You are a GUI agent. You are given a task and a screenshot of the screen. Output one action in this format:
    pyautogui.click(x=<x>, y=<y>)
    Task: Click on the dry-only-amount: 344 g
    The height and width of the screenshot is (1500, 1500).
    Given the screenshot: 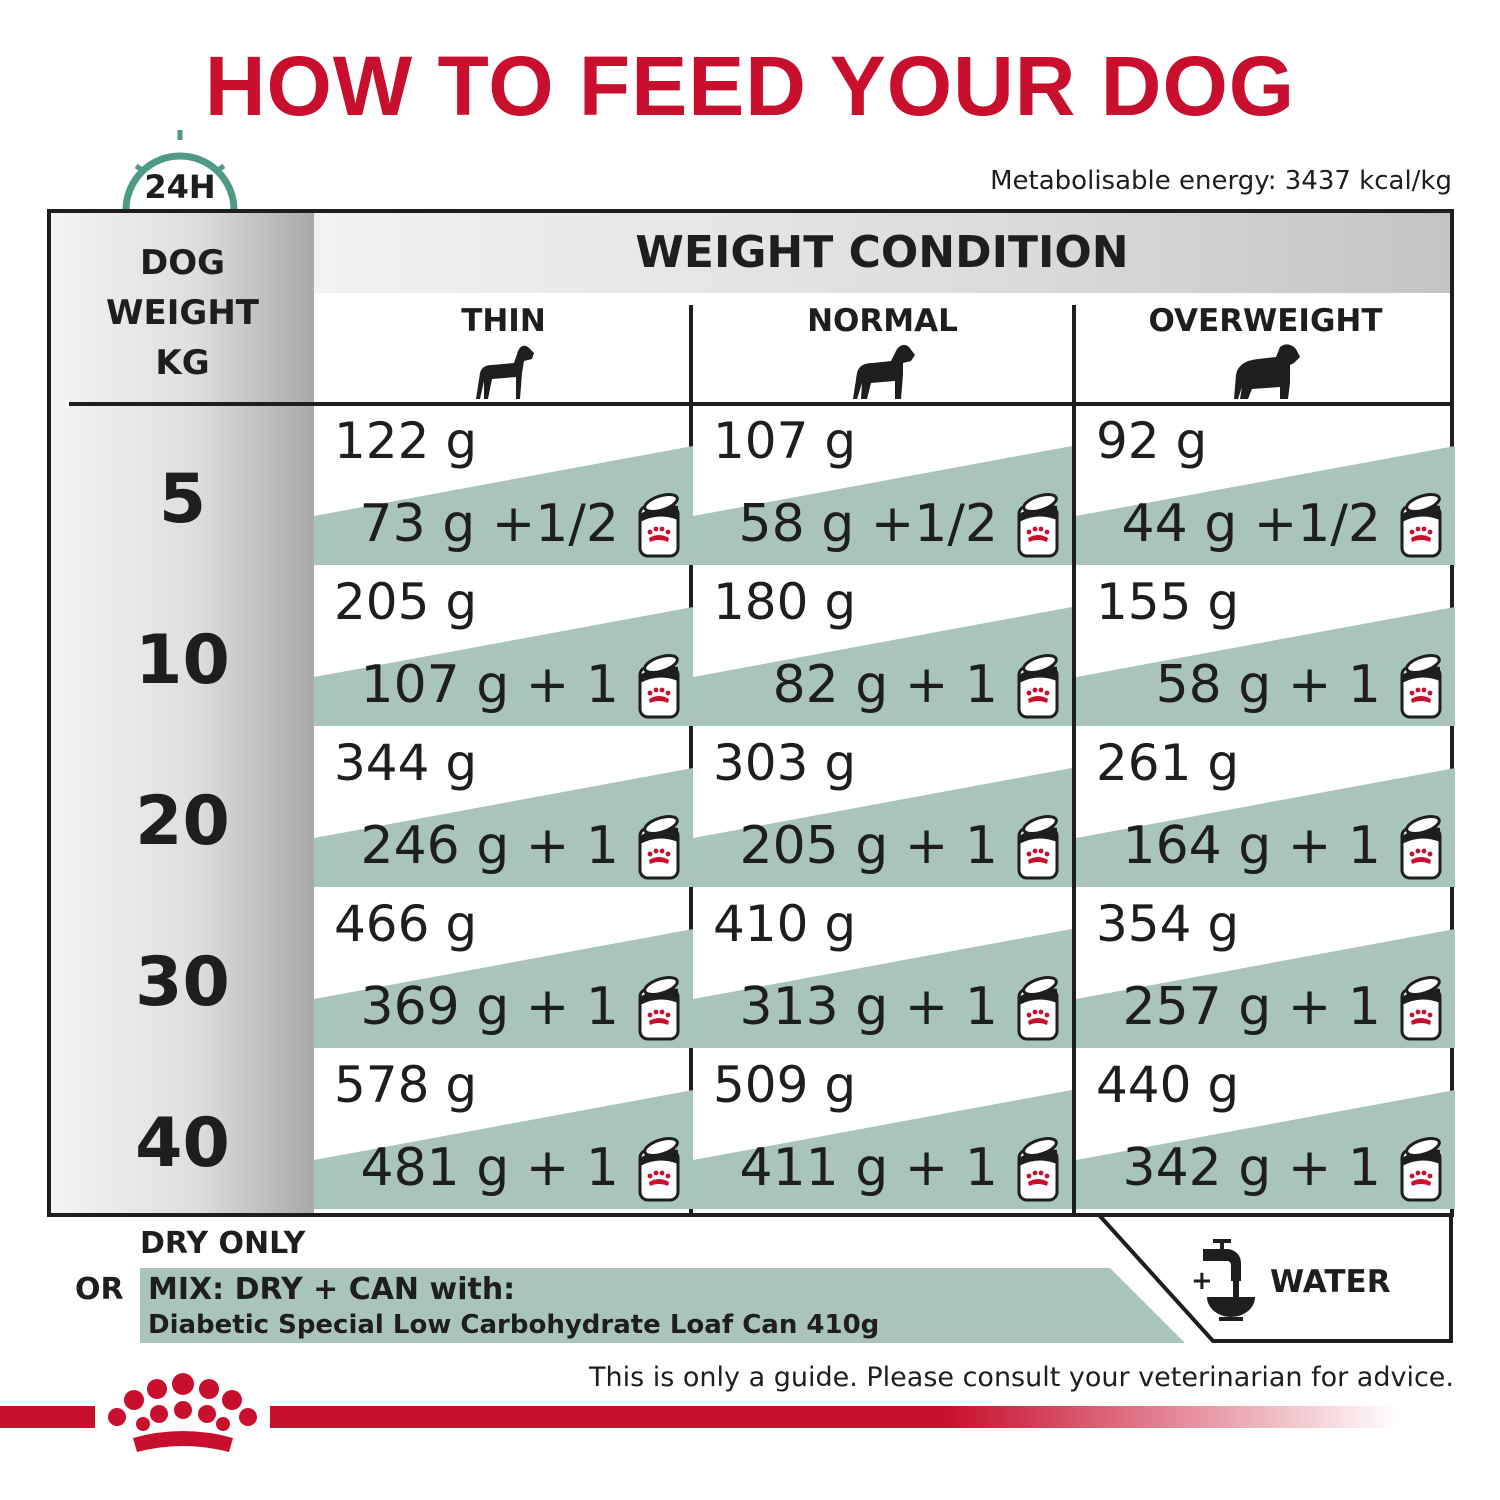 What is the action you would take?
    pyautogui.click(x=406, y=763)
    